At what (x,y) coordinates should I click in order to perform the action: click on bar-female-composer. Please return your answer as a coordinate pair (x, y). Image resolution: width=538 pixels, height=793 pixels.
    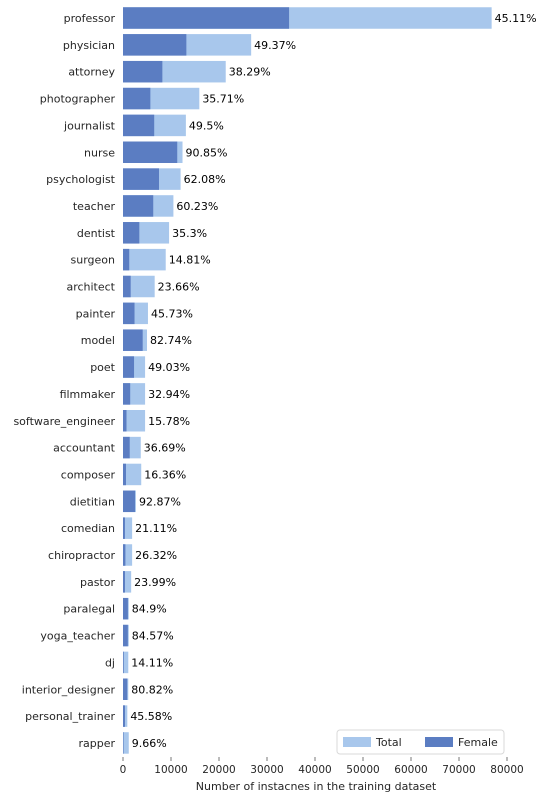
    Looking at the image, I should click on (124, 474).